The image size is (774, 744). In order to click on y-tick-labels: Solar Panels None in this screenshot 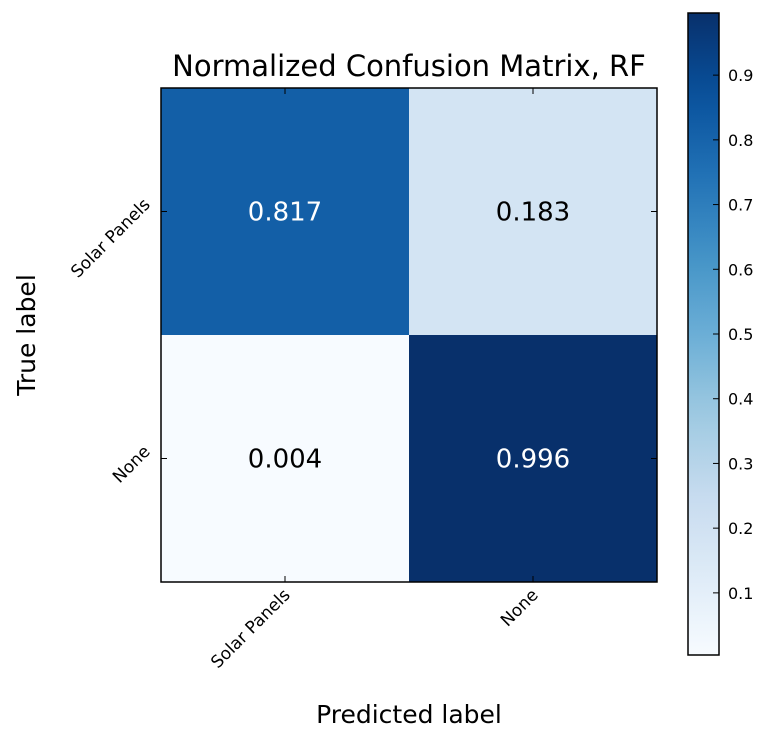, I will do `click(110, 341)`.